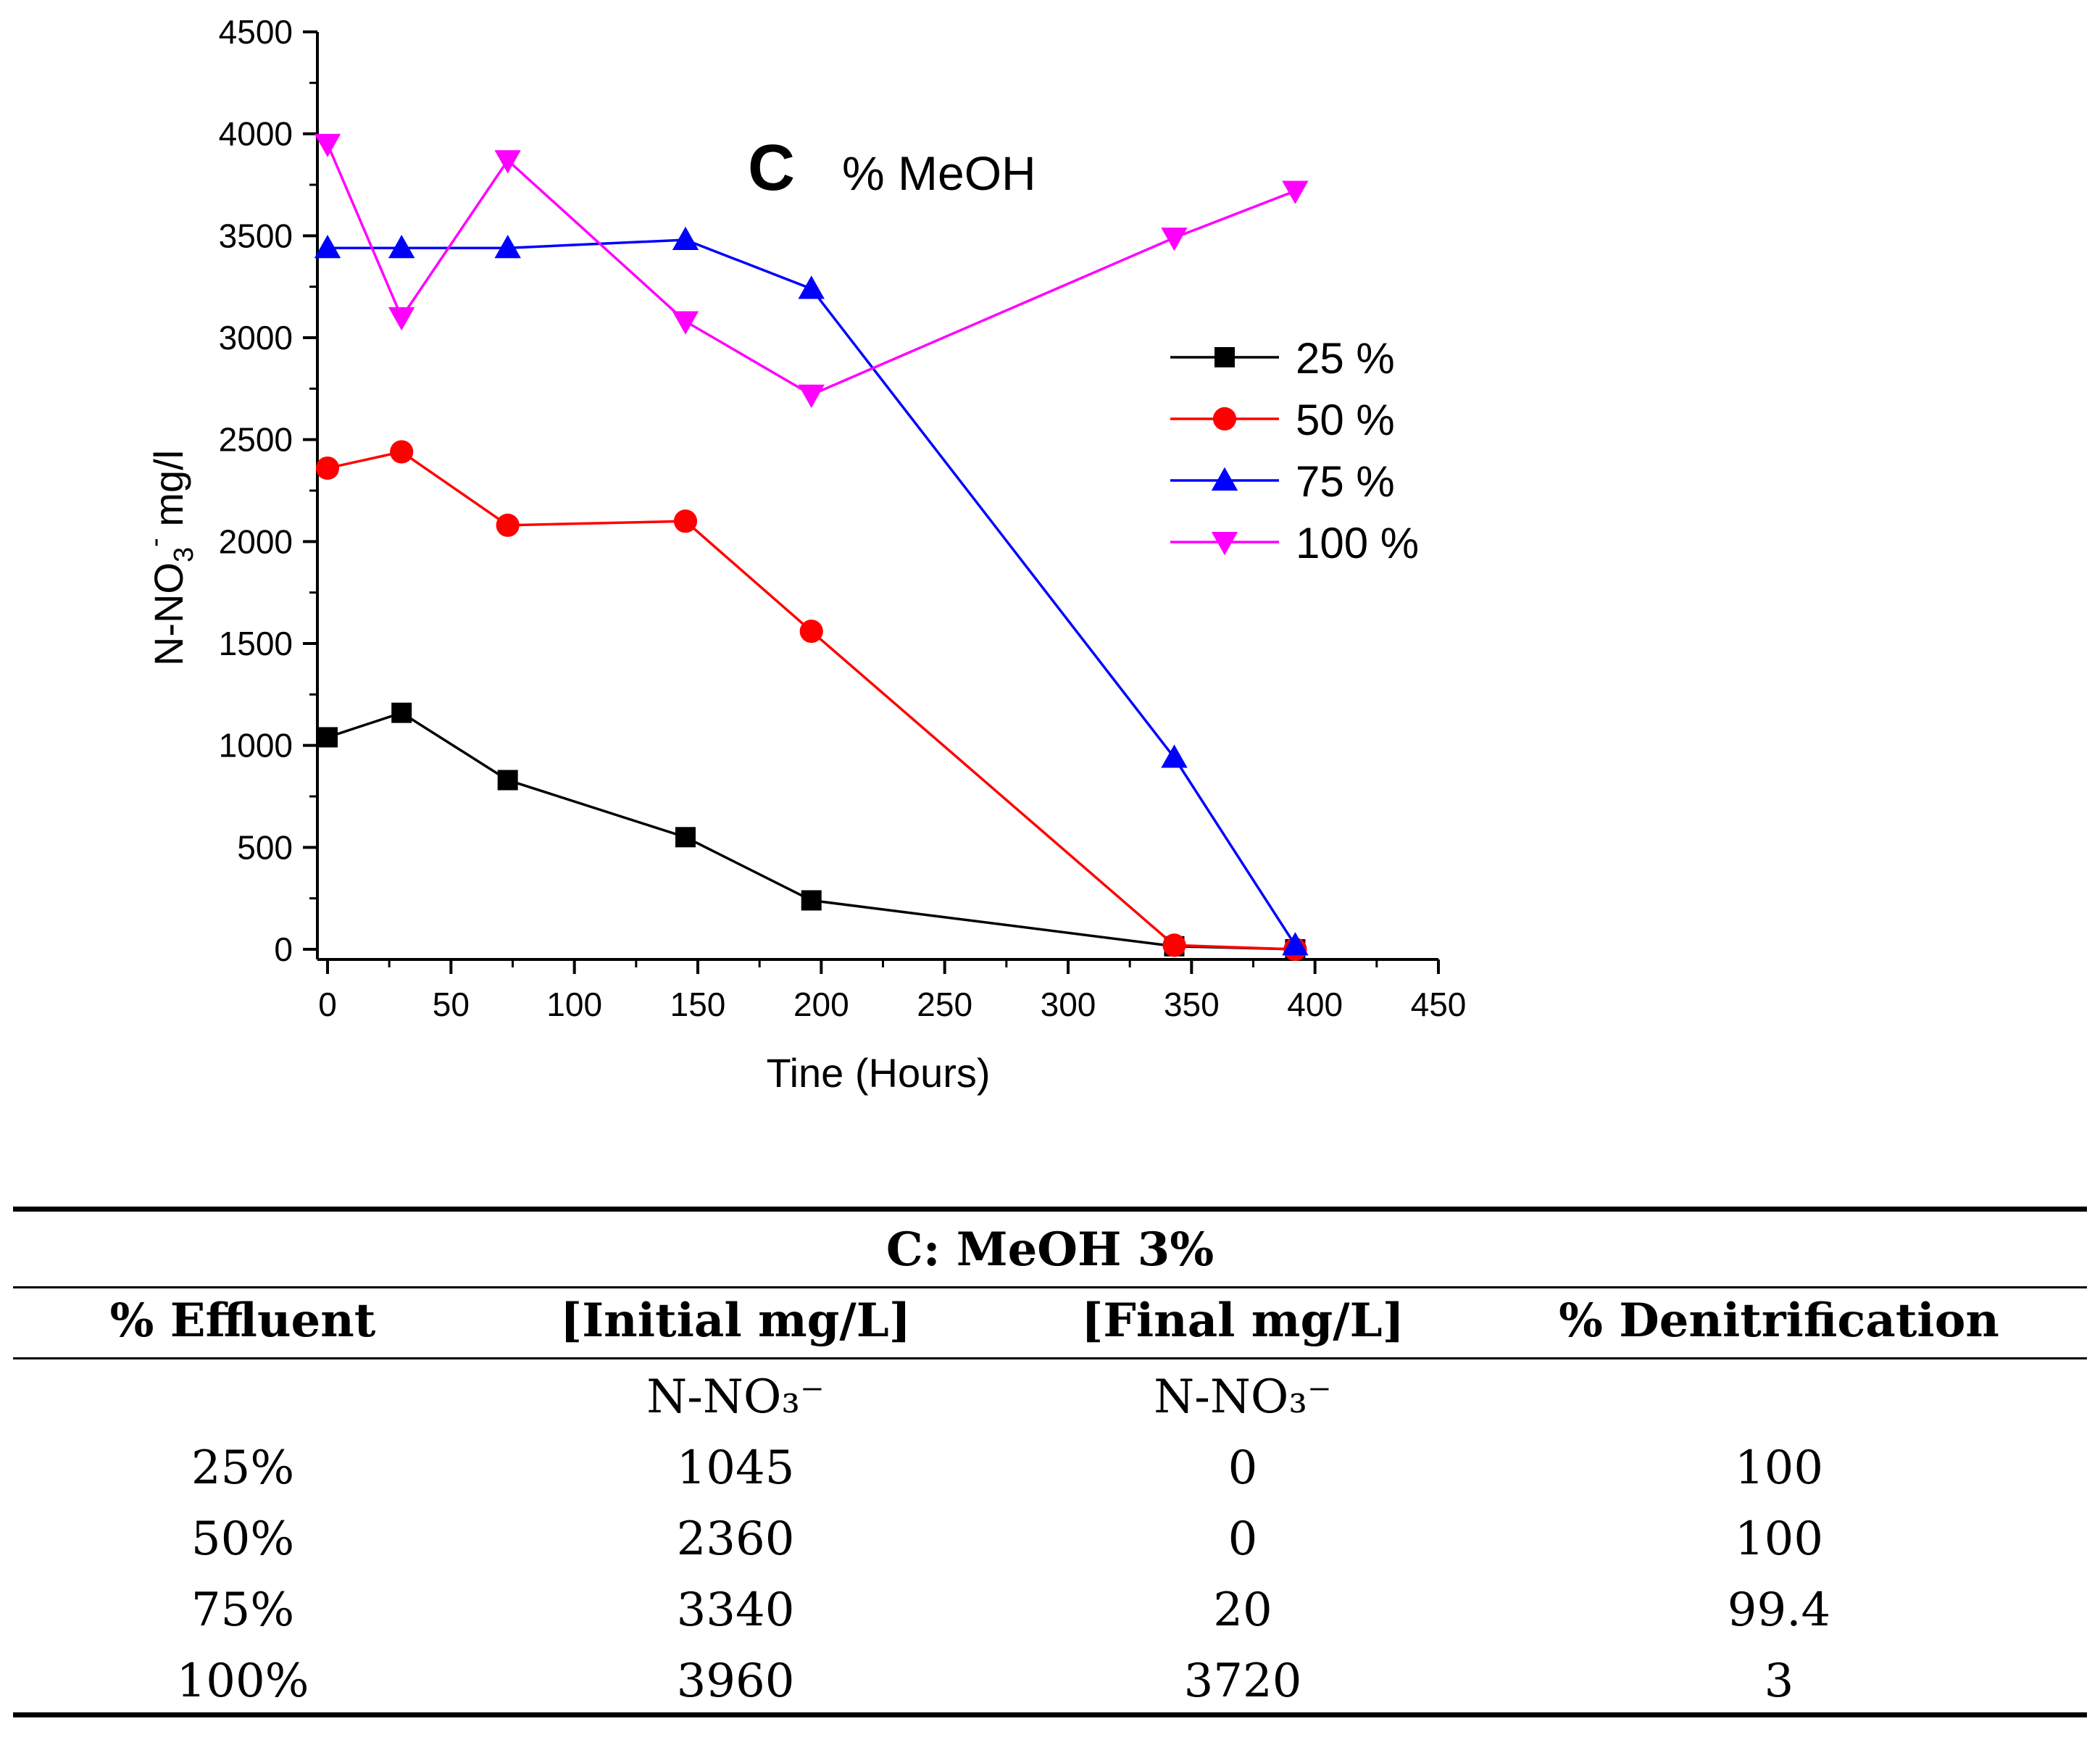  I want to click on table-cell: 25%, so click(243, 1468).